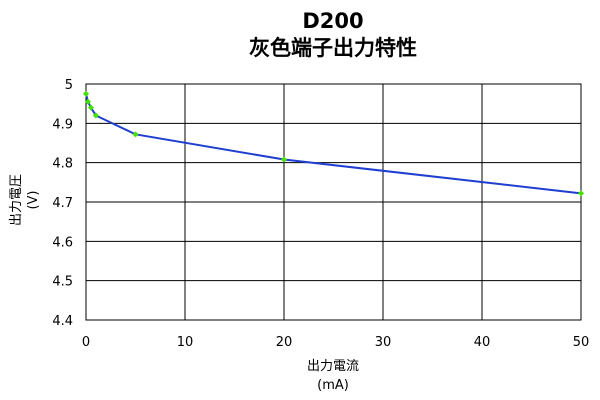  What do you see at coordinates (482, 342) in the screenshot?
I see `x-tick-label: 40` at bounding box center [482, 342].